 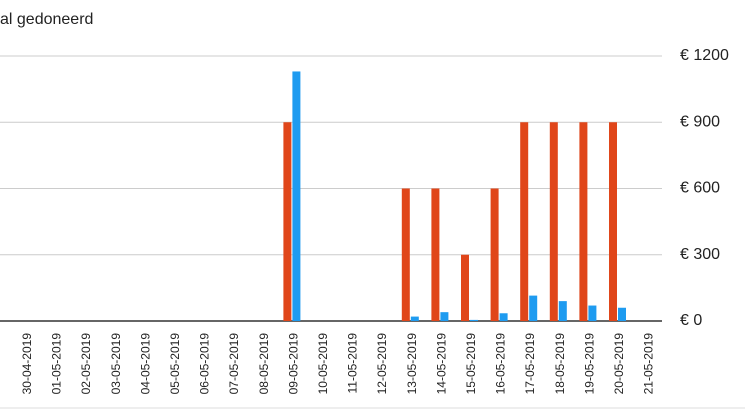 What do you see at coordinates (530, 364) in the screenshot?
I see `x-tick-label: 17-05-2019` at bounding box center [530, 364].